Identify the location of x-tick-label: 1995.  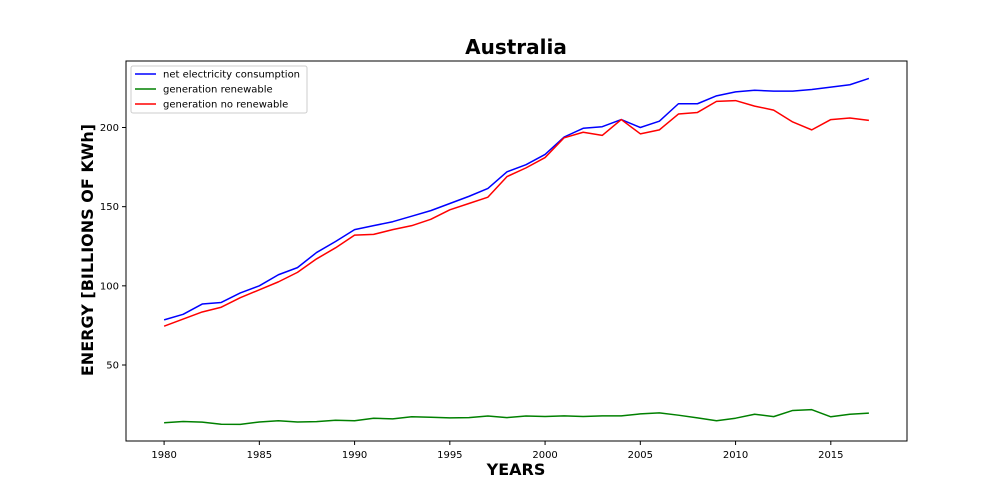
(449, 455).